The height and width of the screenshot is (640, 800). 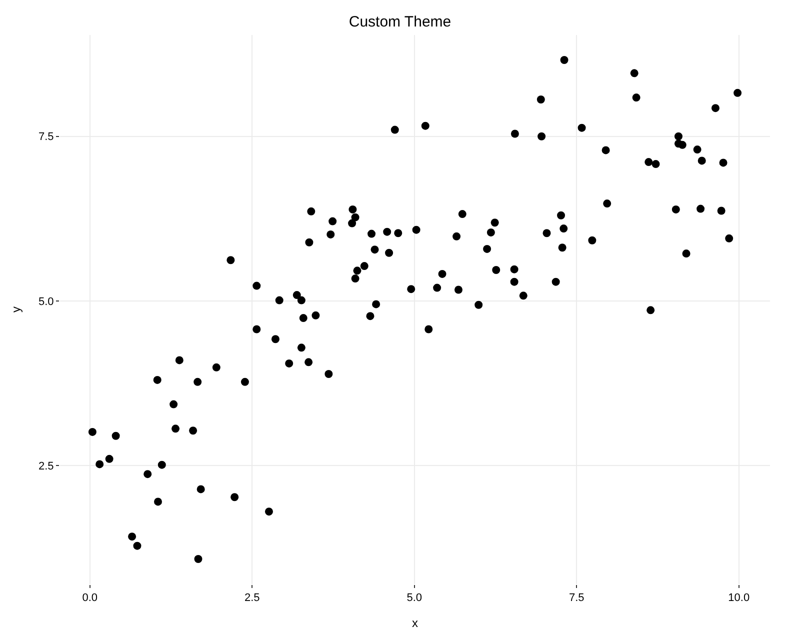 I want to click on chart-title: Custom Theme, so click(x=400, y=22).